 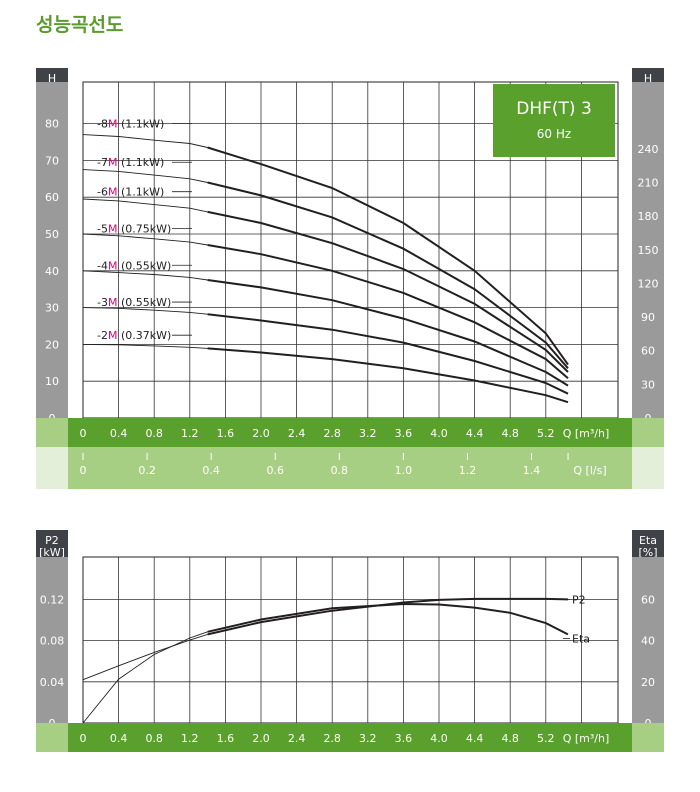 I want to click on x-tick-label: 3.2, so click(x=368, y=738).